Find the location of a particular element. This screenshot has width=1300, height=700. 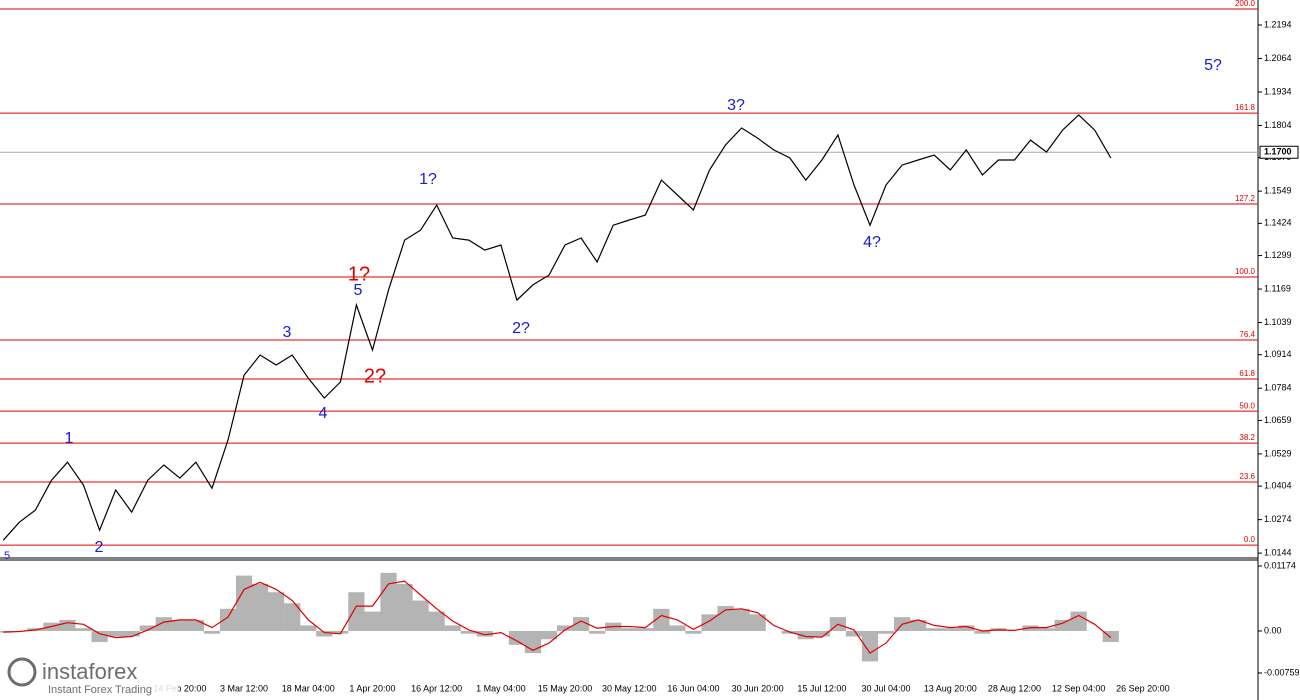

y-tick-label: 1.0529 is located at coordinates (1278, 453).